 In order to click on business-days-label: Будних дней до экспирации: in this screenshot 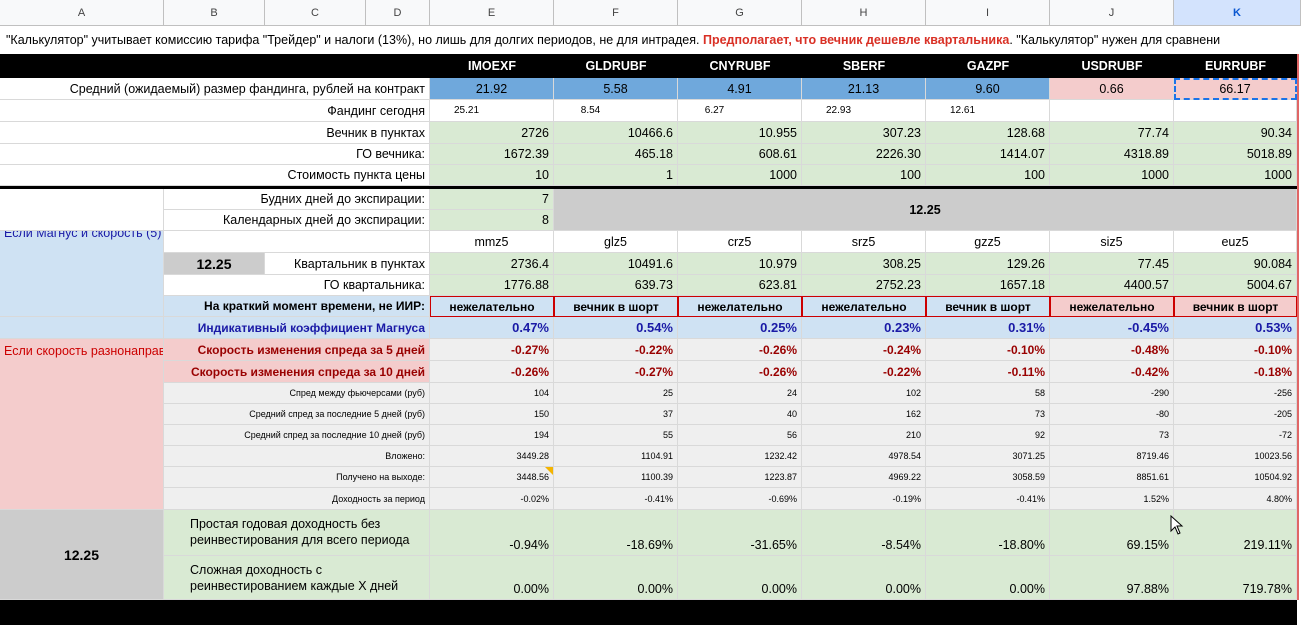, I will do `click(297, 199)`.